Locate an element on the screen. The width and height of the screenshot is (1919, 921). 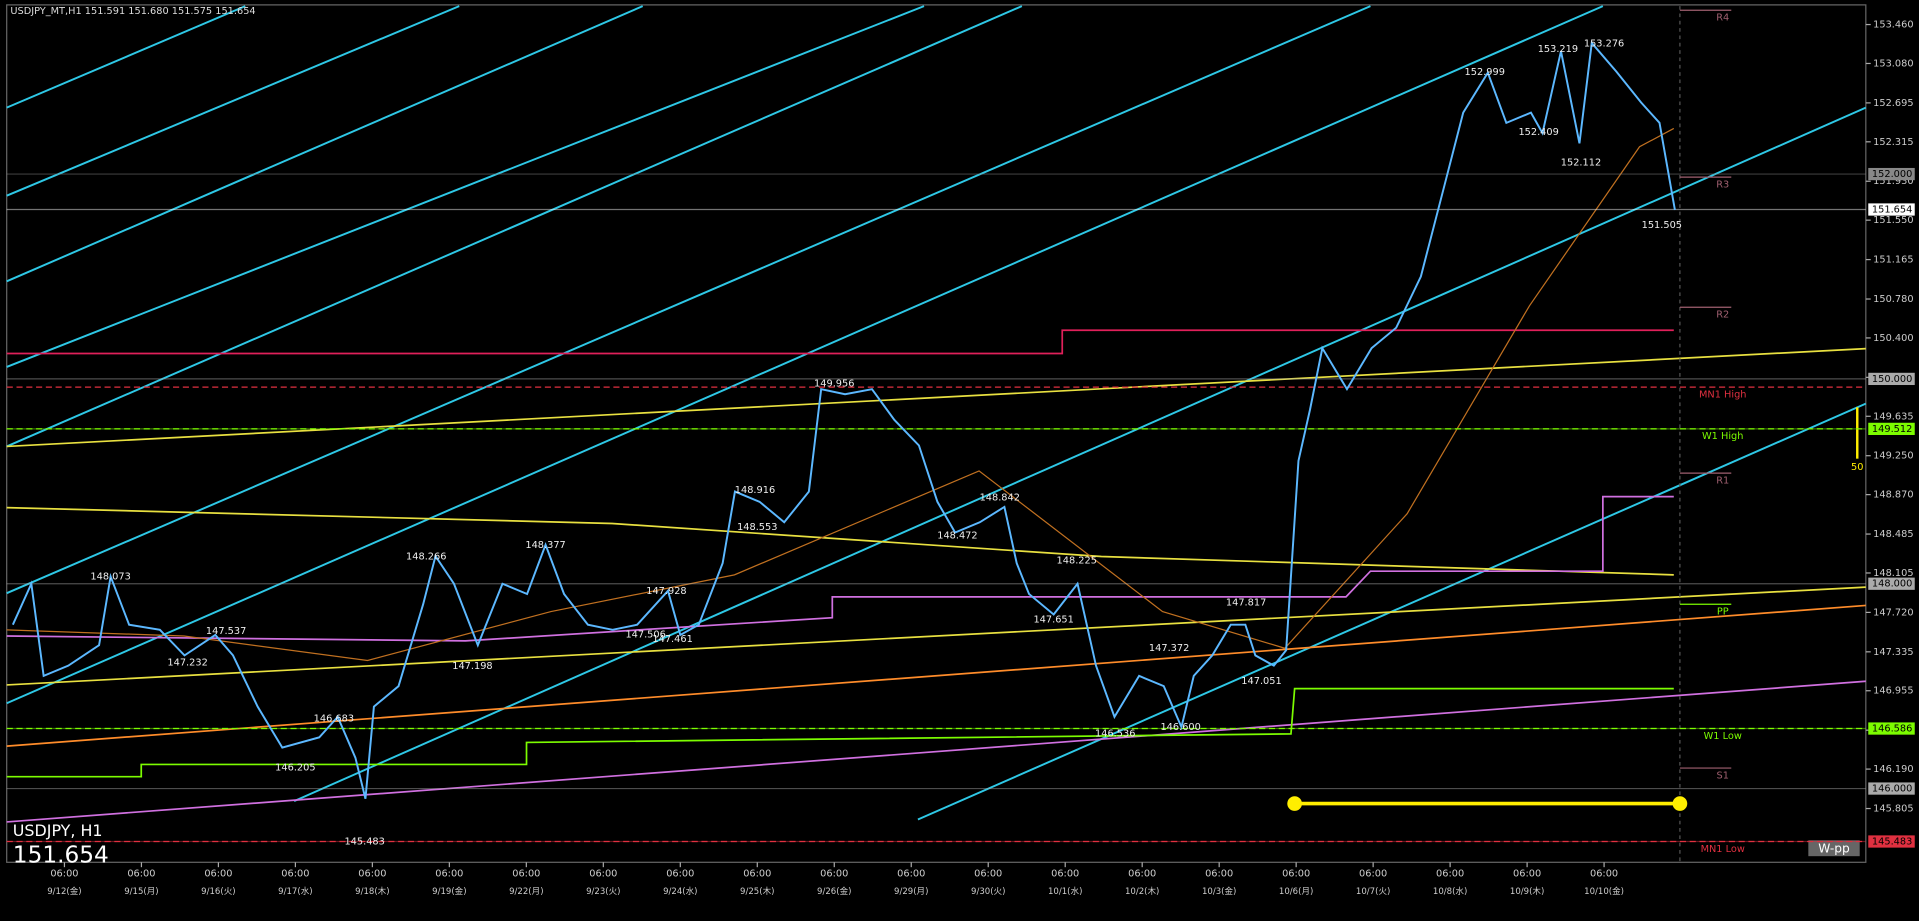
range-label: 50 is located at coordinates (1857, 467).